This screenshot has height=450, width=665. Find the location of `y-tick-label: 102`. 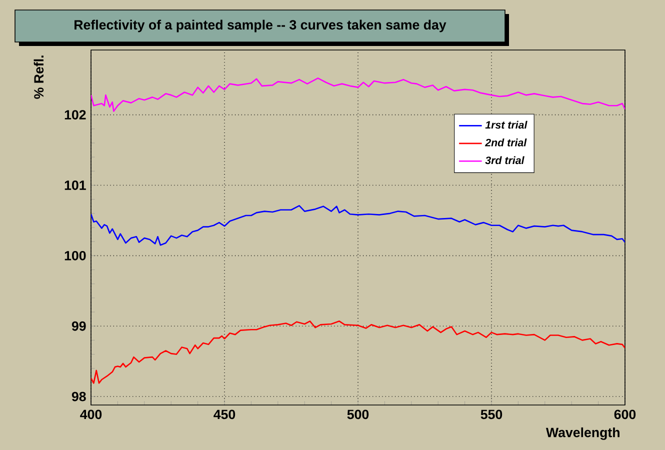

y-tick-label: 102 is located at coordinates (75, 115).